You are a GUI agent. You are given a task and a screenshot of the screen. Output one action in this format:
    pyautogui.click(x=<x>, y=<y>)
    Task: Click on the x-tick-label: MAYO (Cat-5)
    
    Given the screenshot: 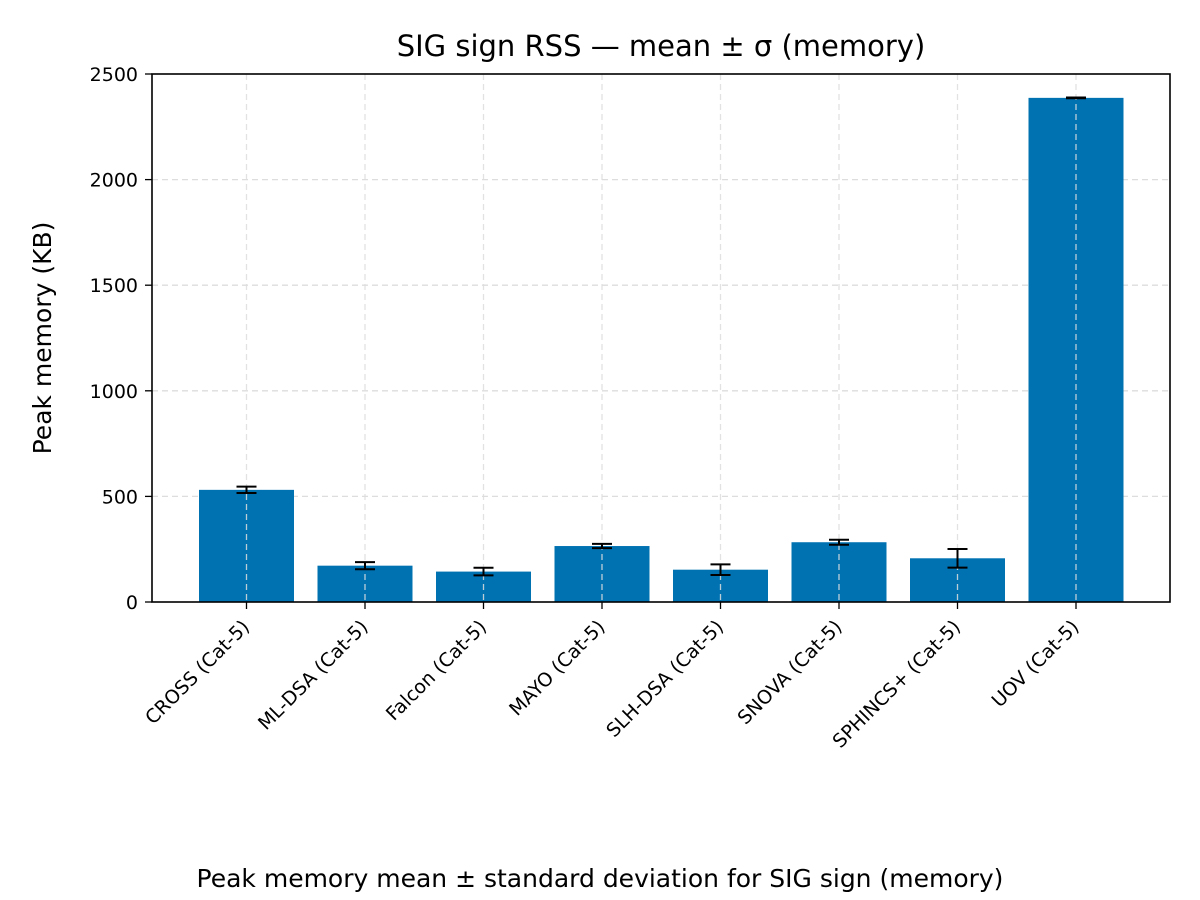 What is the action you would take?
    pyautogui.click(x=557, y=668)
    